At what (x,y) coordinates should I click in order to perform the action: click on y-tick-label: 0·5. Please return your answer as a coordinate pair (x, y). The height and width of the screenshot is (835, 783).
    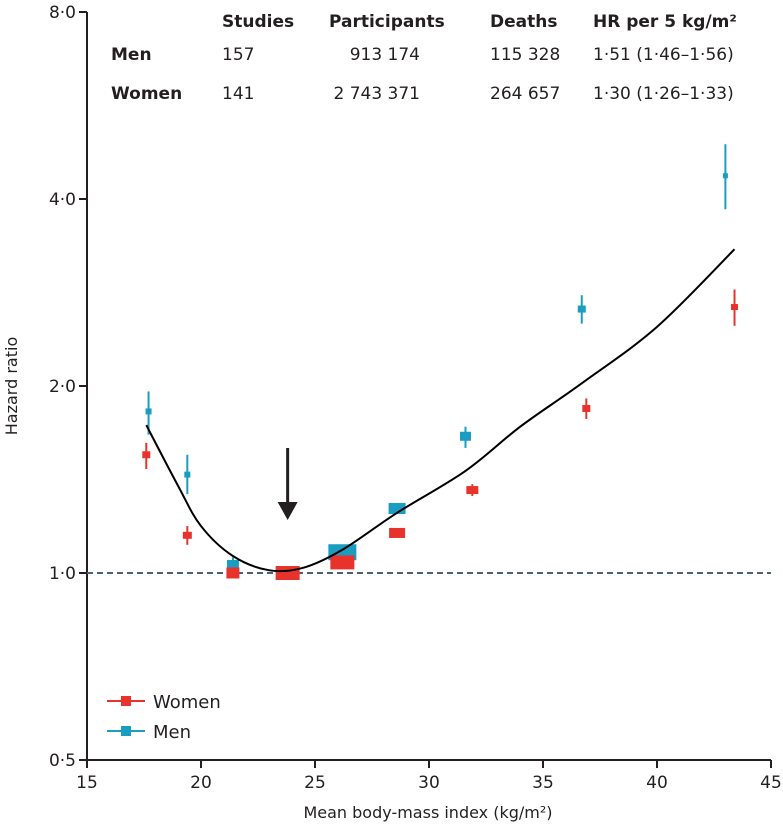
    Looking at the image, I should click on (62, 761).